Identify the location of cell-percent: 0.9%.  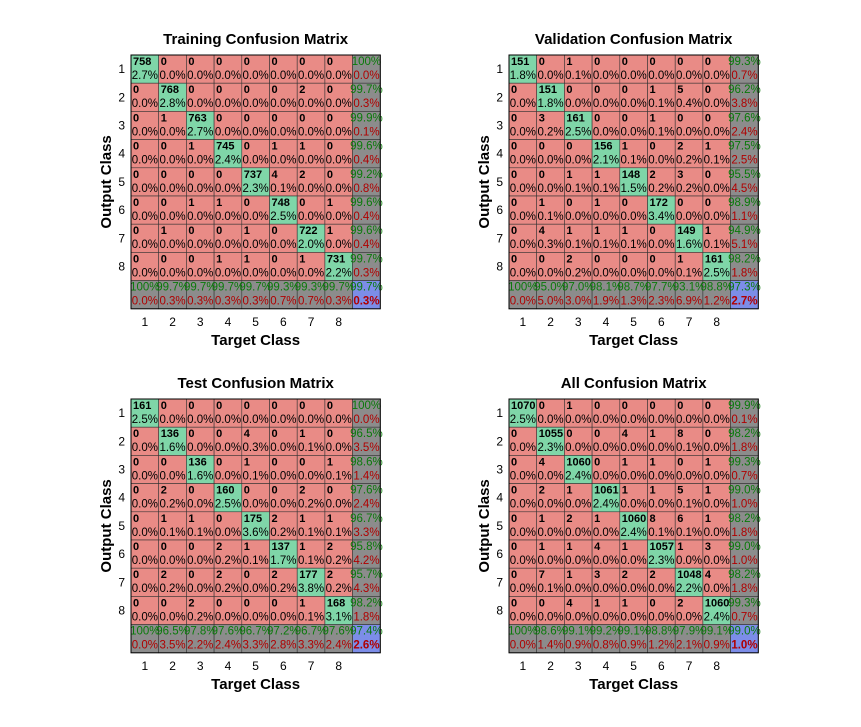
(578, 646).